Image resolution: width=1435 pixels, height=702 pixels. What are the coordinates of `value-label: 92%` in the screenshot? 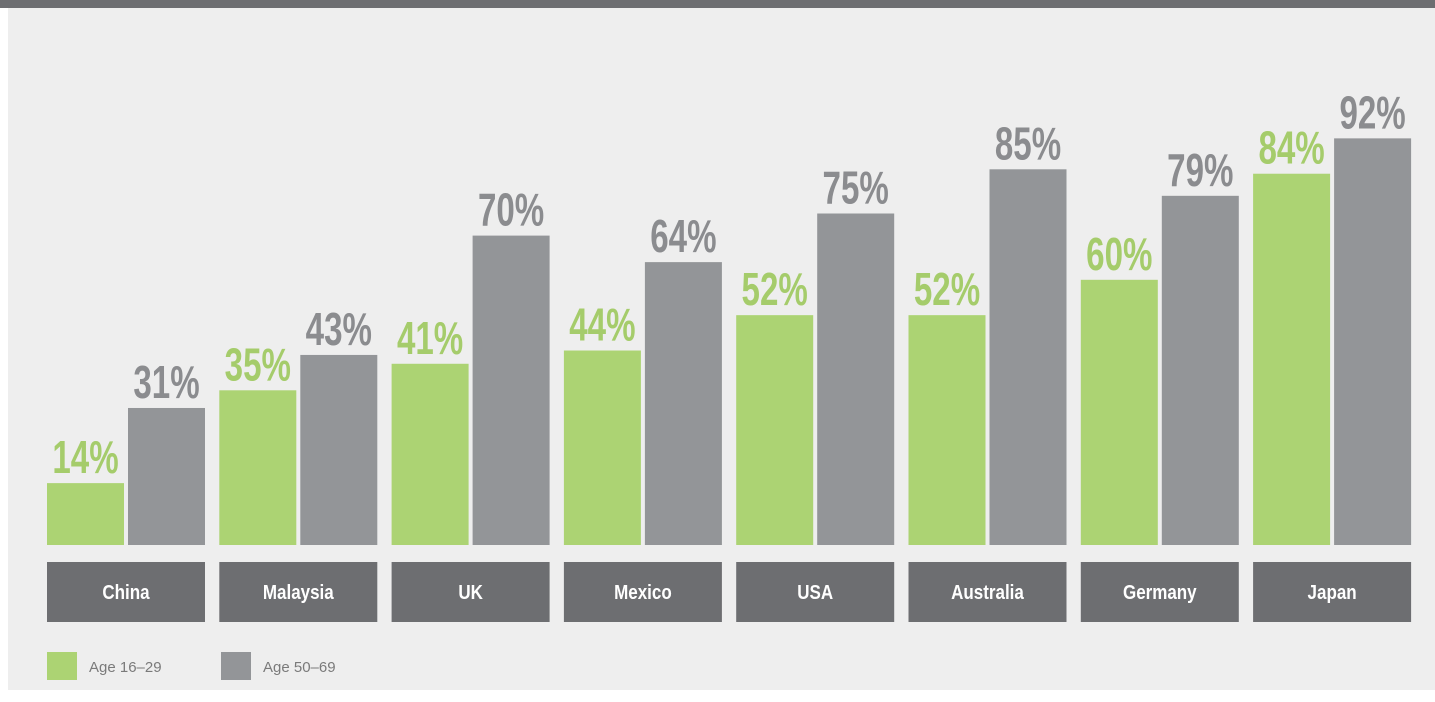 It's located at (1372, 113).